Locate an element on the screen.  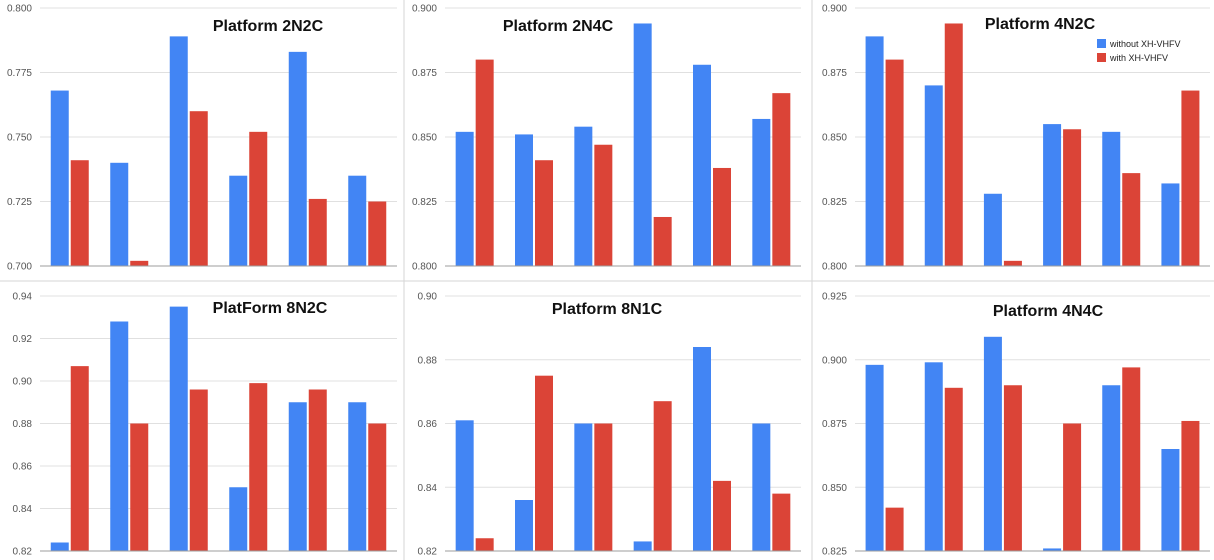
y-tick-label: 0.84 is located at coordinates (23, 509).